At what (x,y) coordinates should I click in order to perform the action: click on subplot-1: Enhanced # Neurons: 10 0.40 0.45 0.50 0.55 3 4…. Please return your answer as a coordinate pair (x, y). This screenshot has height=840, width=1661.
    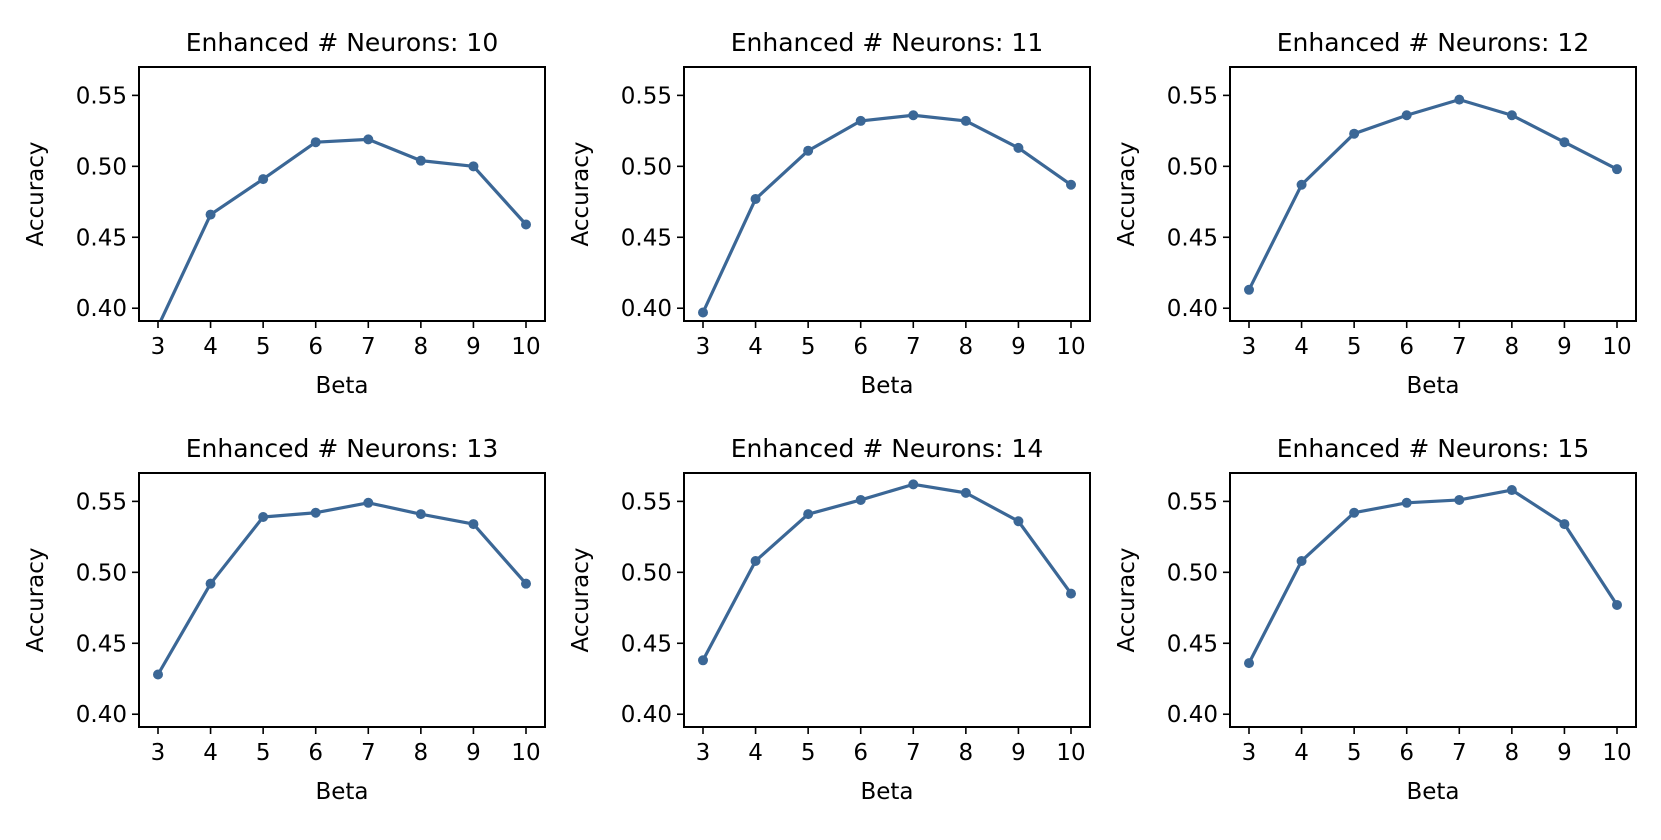
    Looking at the image, I should click on (284, 213).